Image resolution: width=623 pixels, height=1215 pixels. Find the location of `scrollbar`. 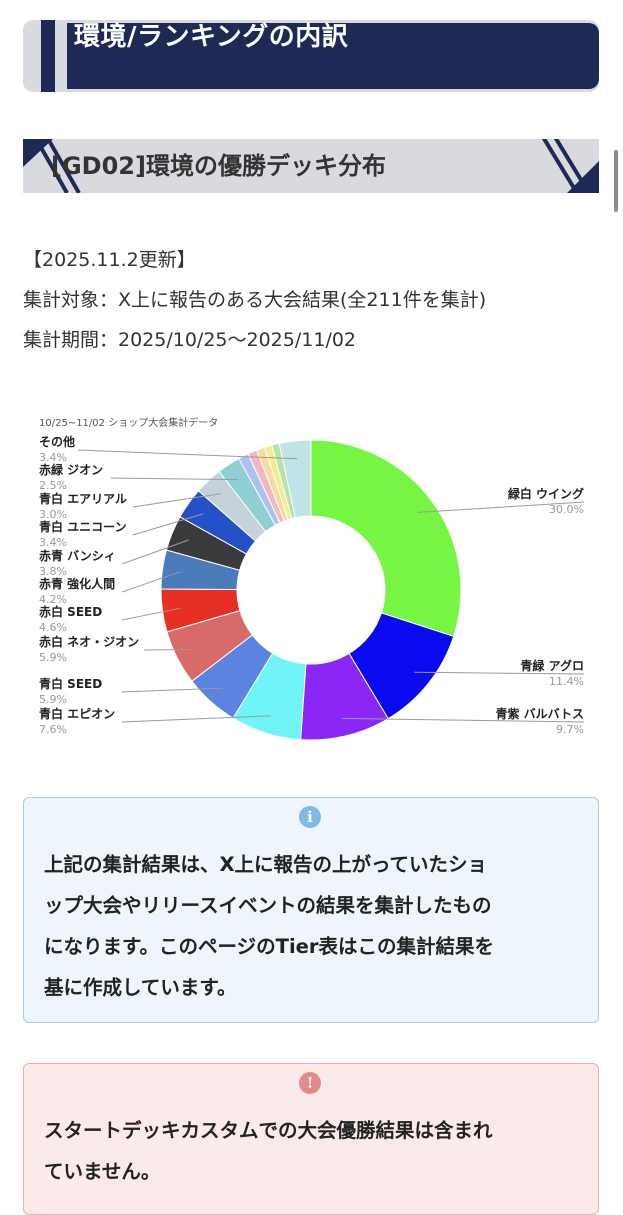

scrollbar is located at coordinates (616, 181).